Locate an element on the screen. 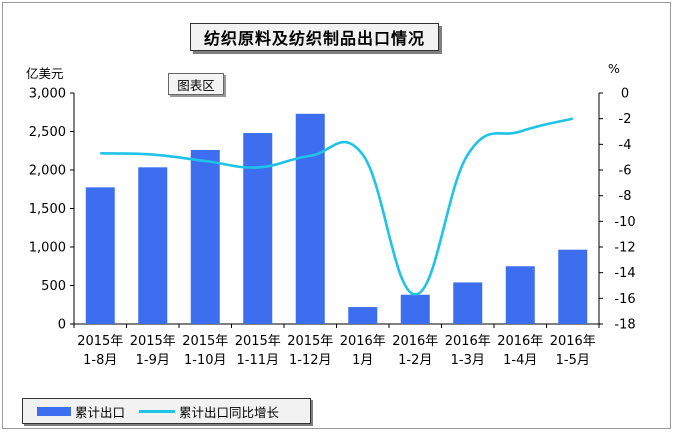 This screenshot has width=675, height=433. chart-title: 纺织原料及纺织制品出口情况 is located at coordinates (314, 38).